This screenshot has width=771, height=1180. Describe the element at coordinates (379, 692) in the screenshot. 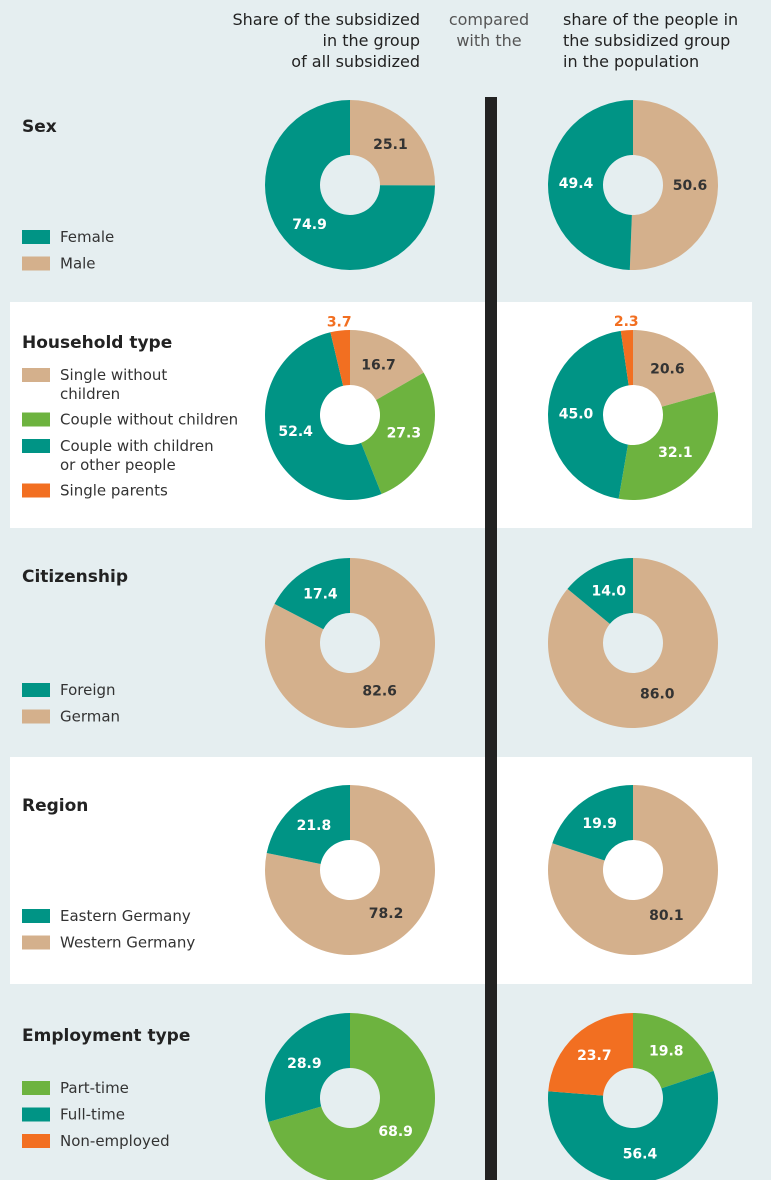

I see `value-label: 82.6` at that location.